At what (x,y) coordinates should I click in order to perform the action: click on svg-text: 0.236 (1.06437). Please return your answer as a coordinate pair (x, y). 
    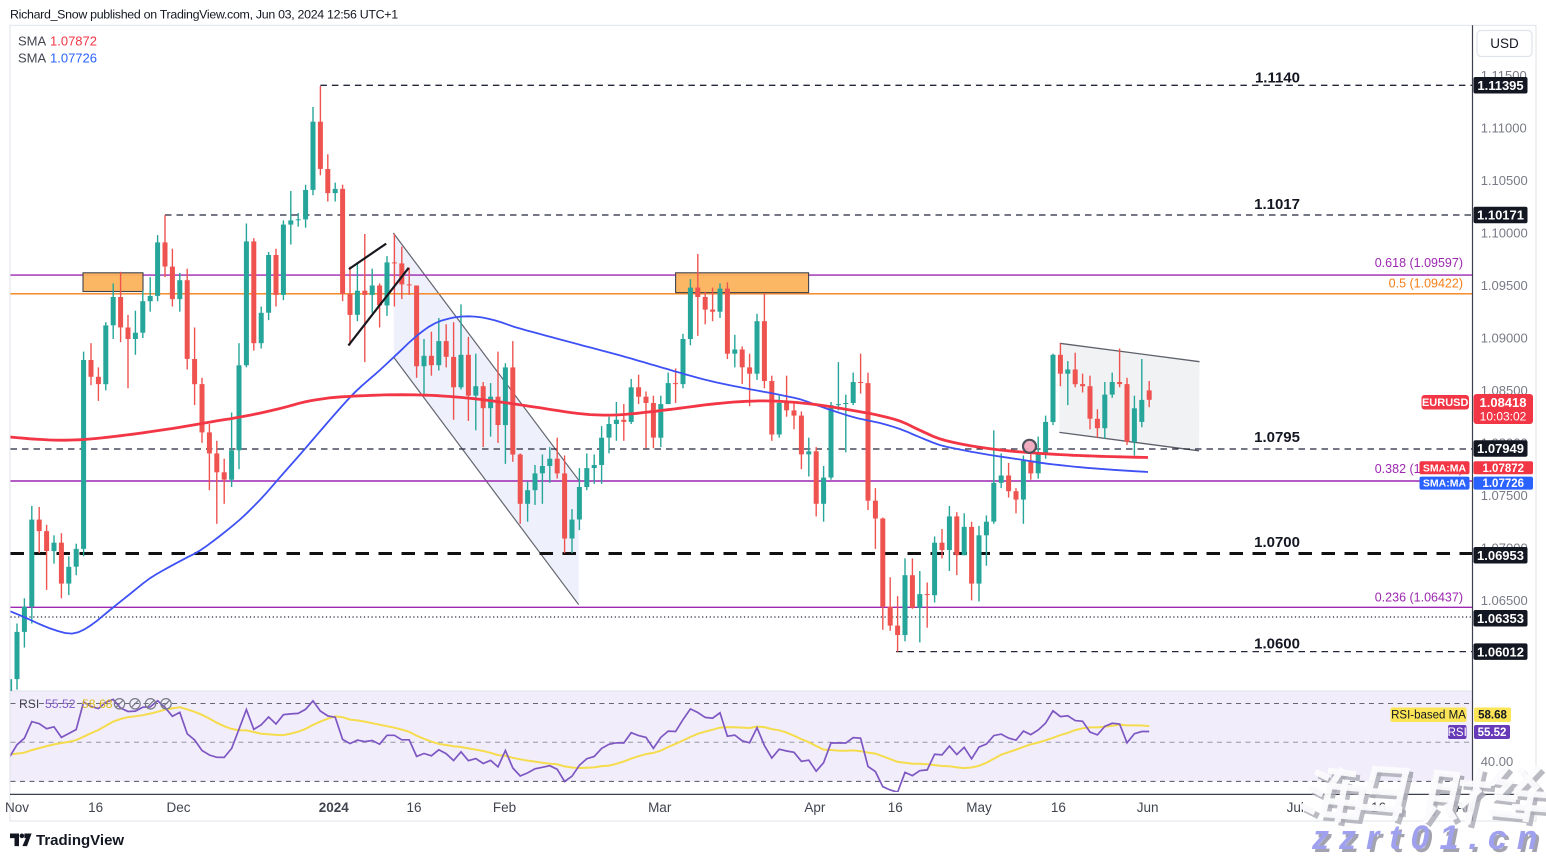
    Looking at the image, I should click on (1419, 598).